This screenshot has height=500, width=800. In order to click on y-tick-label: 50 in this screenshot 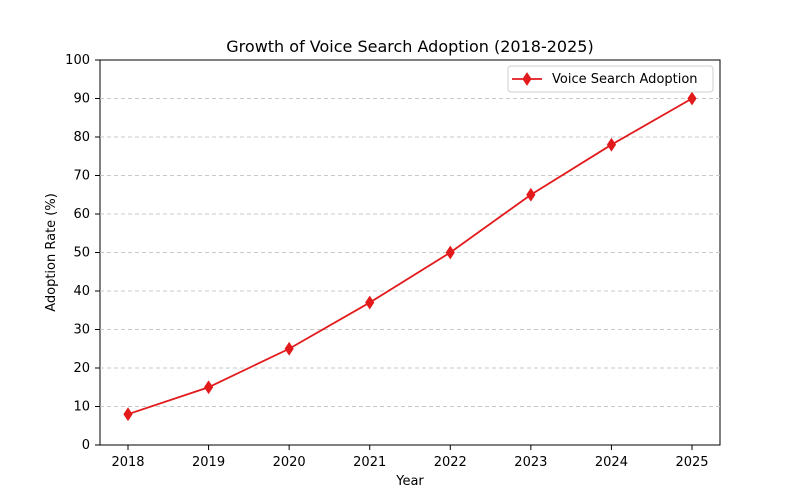, I will do `click(81, 253)`.